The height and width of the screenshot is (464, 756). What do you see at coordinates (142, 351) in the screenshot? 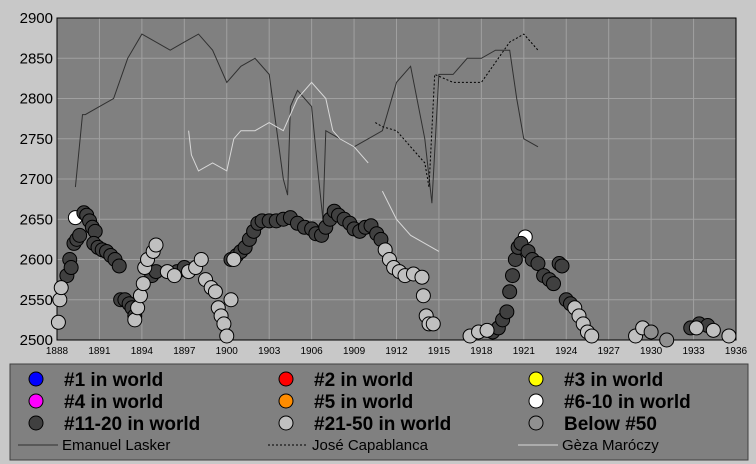
I see `x-tick-label: 1894` at bounding box center [142, 351].